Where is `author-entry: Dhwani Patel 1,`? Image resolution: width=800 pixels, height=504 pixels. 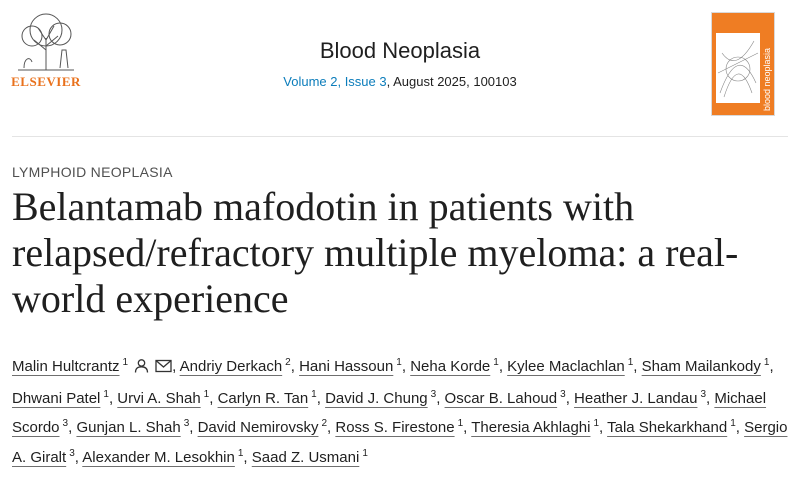 author-entry: Dhwani Patel 1, is located at coordinates (65, 397).